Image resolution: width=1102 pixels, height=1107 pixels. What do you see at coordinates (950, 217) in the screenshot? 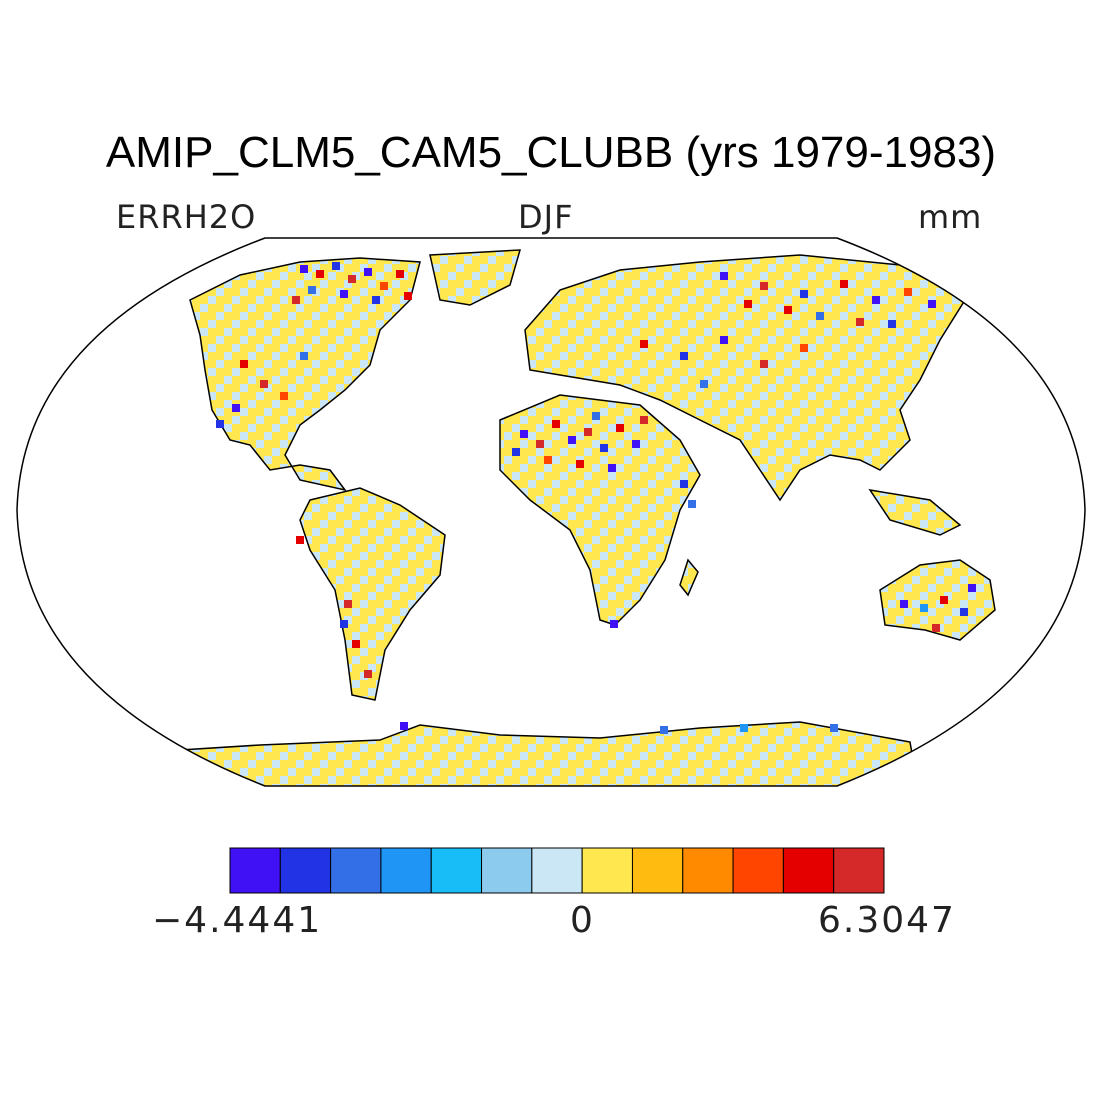
I see `units-label: mm` at bounding box center [950, 217].